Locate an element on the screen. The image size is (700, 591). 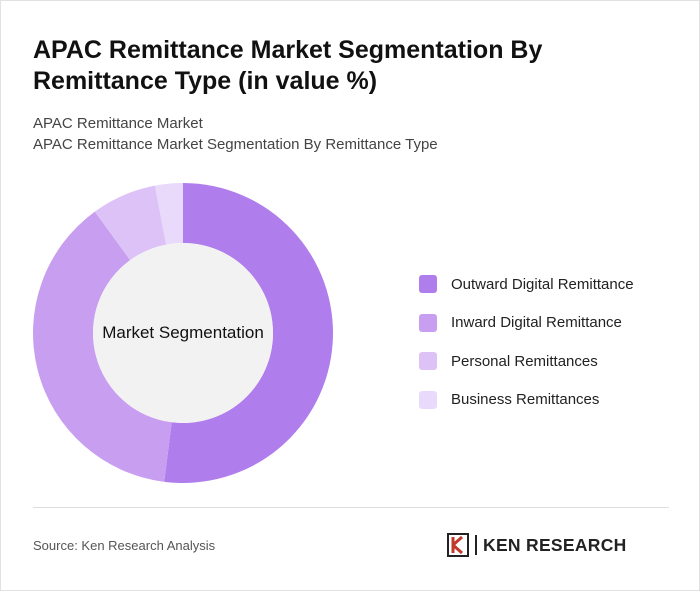
legend-label: Inward Digital Remittance is located at coordinates (536, 323).